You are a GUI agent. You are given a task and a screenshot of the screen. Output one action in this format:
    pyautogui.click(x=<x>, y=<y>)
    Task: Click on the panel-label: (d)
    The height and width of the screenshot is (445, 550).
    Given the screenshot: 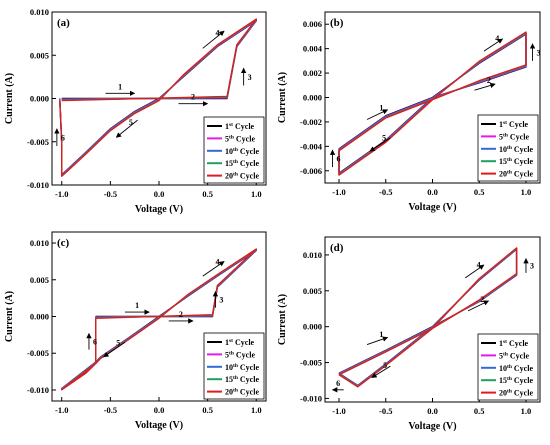 What is the action you would take?
    pyautogui.click(x=337, y=248)
    